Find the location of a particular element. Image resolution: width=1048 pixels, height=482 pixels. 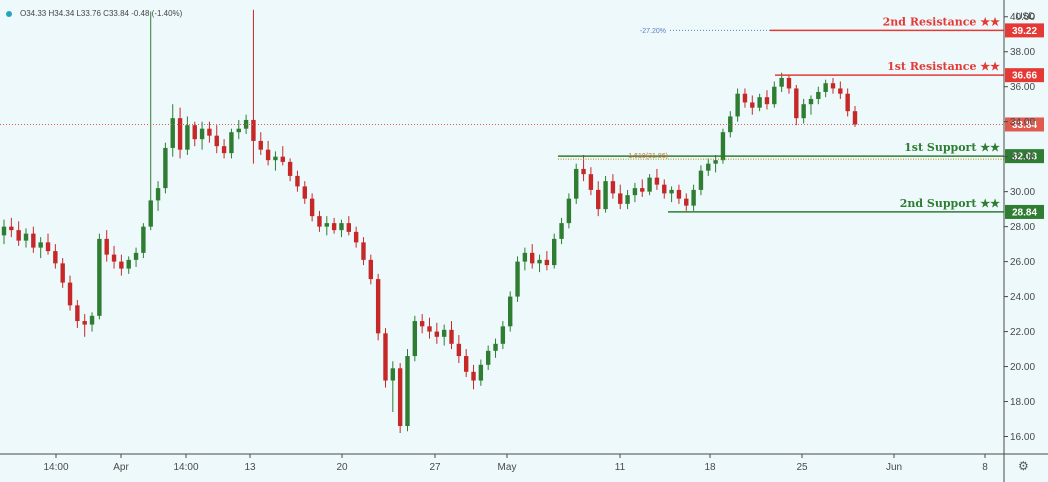

currency-label: USD is located at coordinates (1026, 16).